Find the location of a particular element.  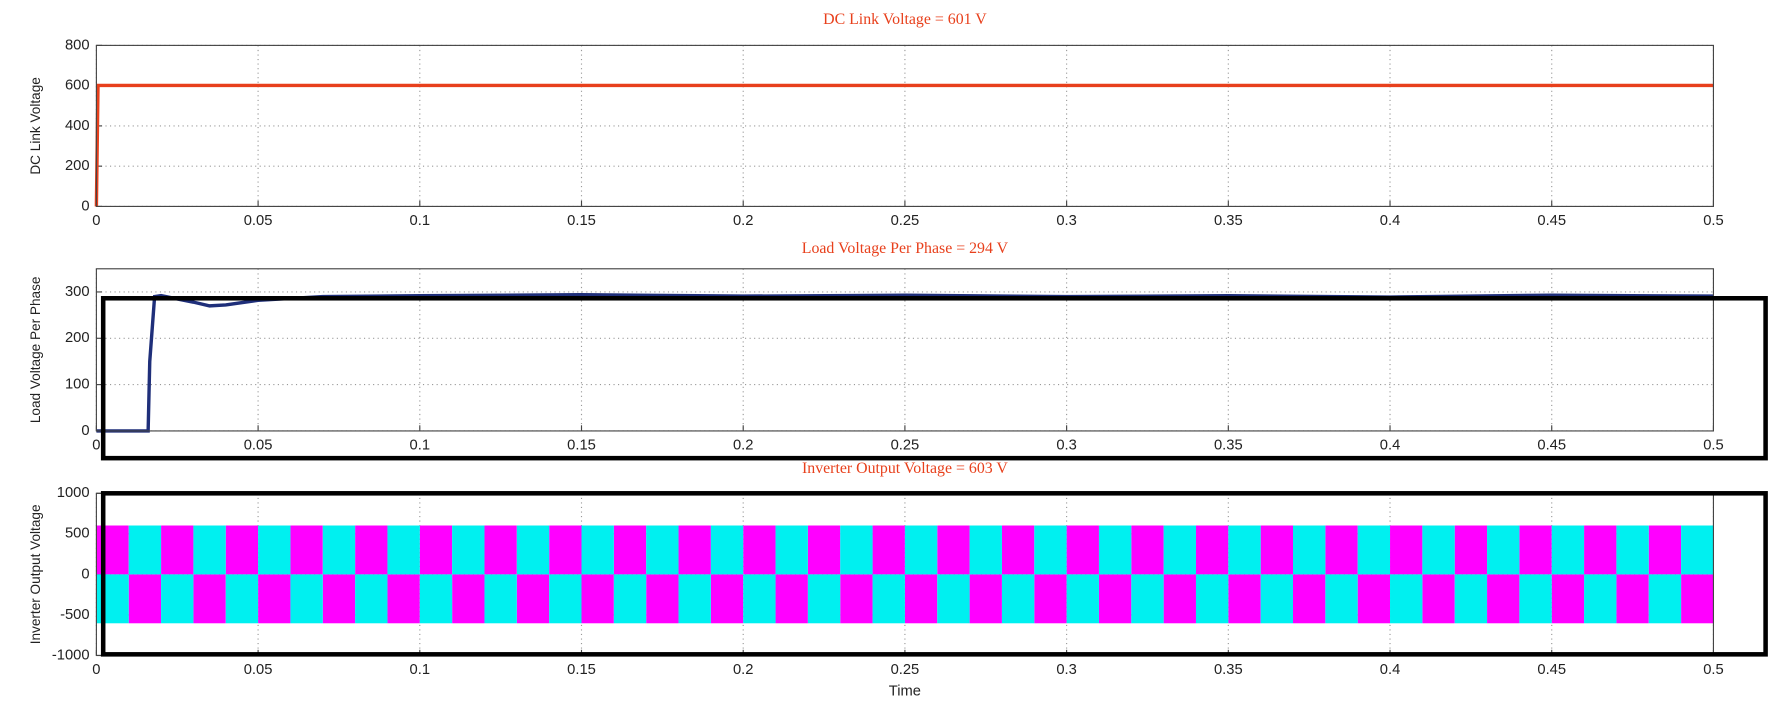

chart-title: DC Link Voltage = 601 V is located at coordinates (905, 19).